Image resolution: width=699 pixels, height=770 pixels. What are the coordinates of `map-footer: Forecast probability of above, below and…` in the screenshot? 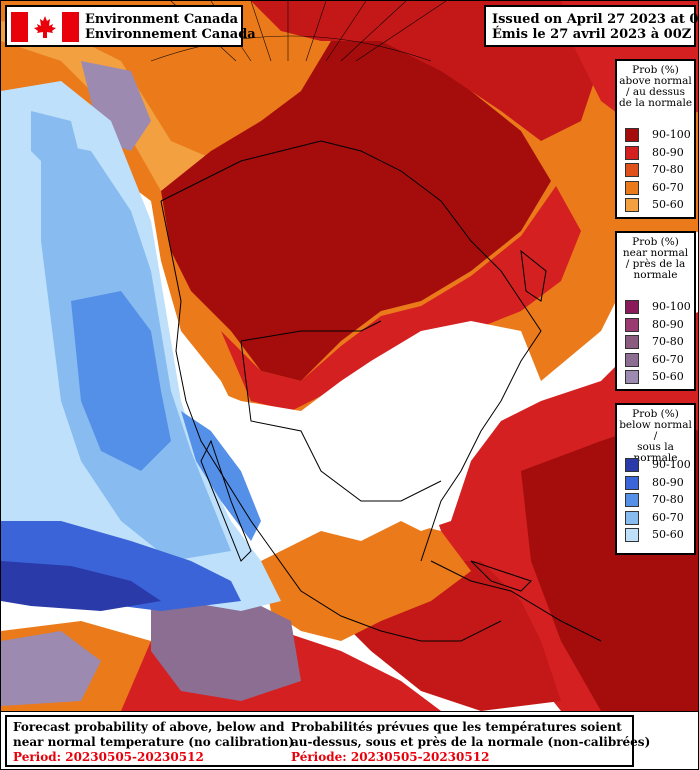 It's located at (349, 740).